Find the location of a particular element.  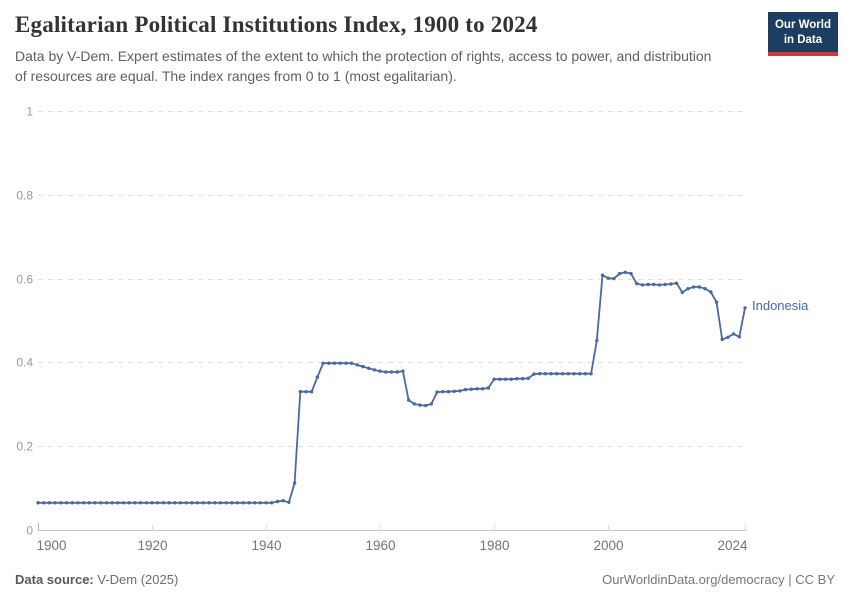

data-source-value: V-Dem (2025) is located at coordinates (136, 579).